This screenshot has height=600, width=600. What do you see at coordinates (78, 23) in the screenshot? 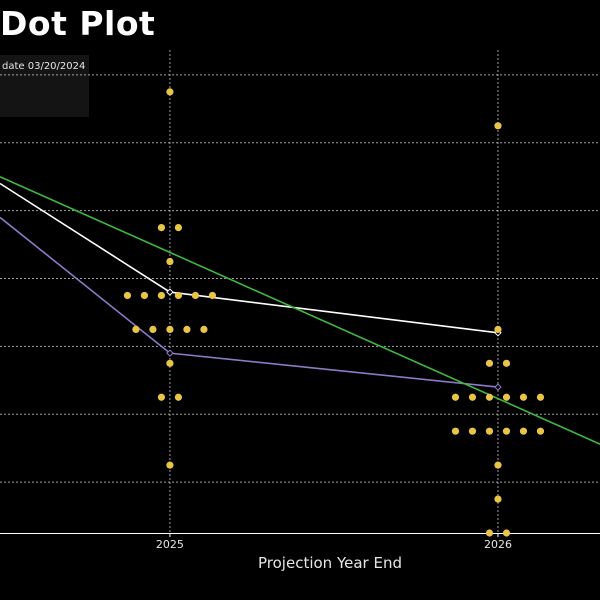
I see `chart-title: Dot Plot` at bounding box center [78, 23].